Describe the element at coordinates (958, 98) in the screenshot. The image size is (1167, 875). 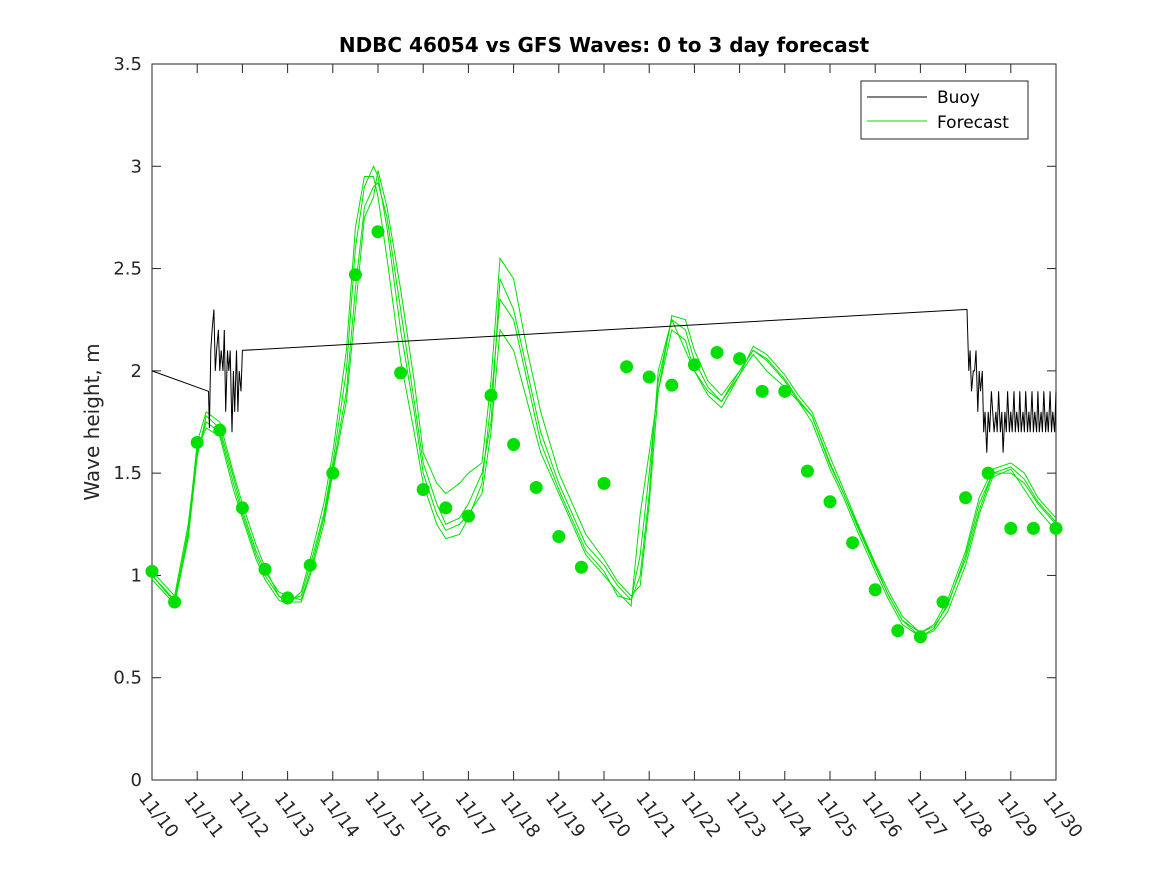
I see `legend-buoy-label: Buoy` at that location.